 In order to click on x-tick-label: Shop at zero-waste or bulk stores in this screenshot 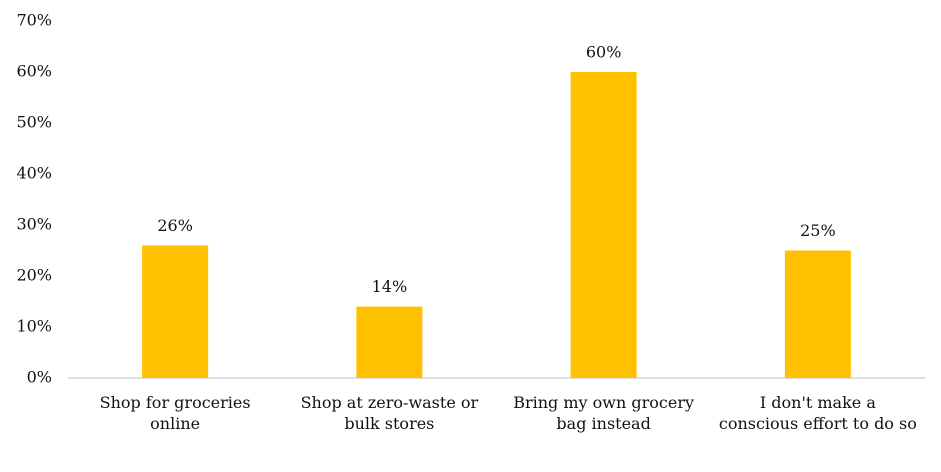, I will do `click(389, 413)`.